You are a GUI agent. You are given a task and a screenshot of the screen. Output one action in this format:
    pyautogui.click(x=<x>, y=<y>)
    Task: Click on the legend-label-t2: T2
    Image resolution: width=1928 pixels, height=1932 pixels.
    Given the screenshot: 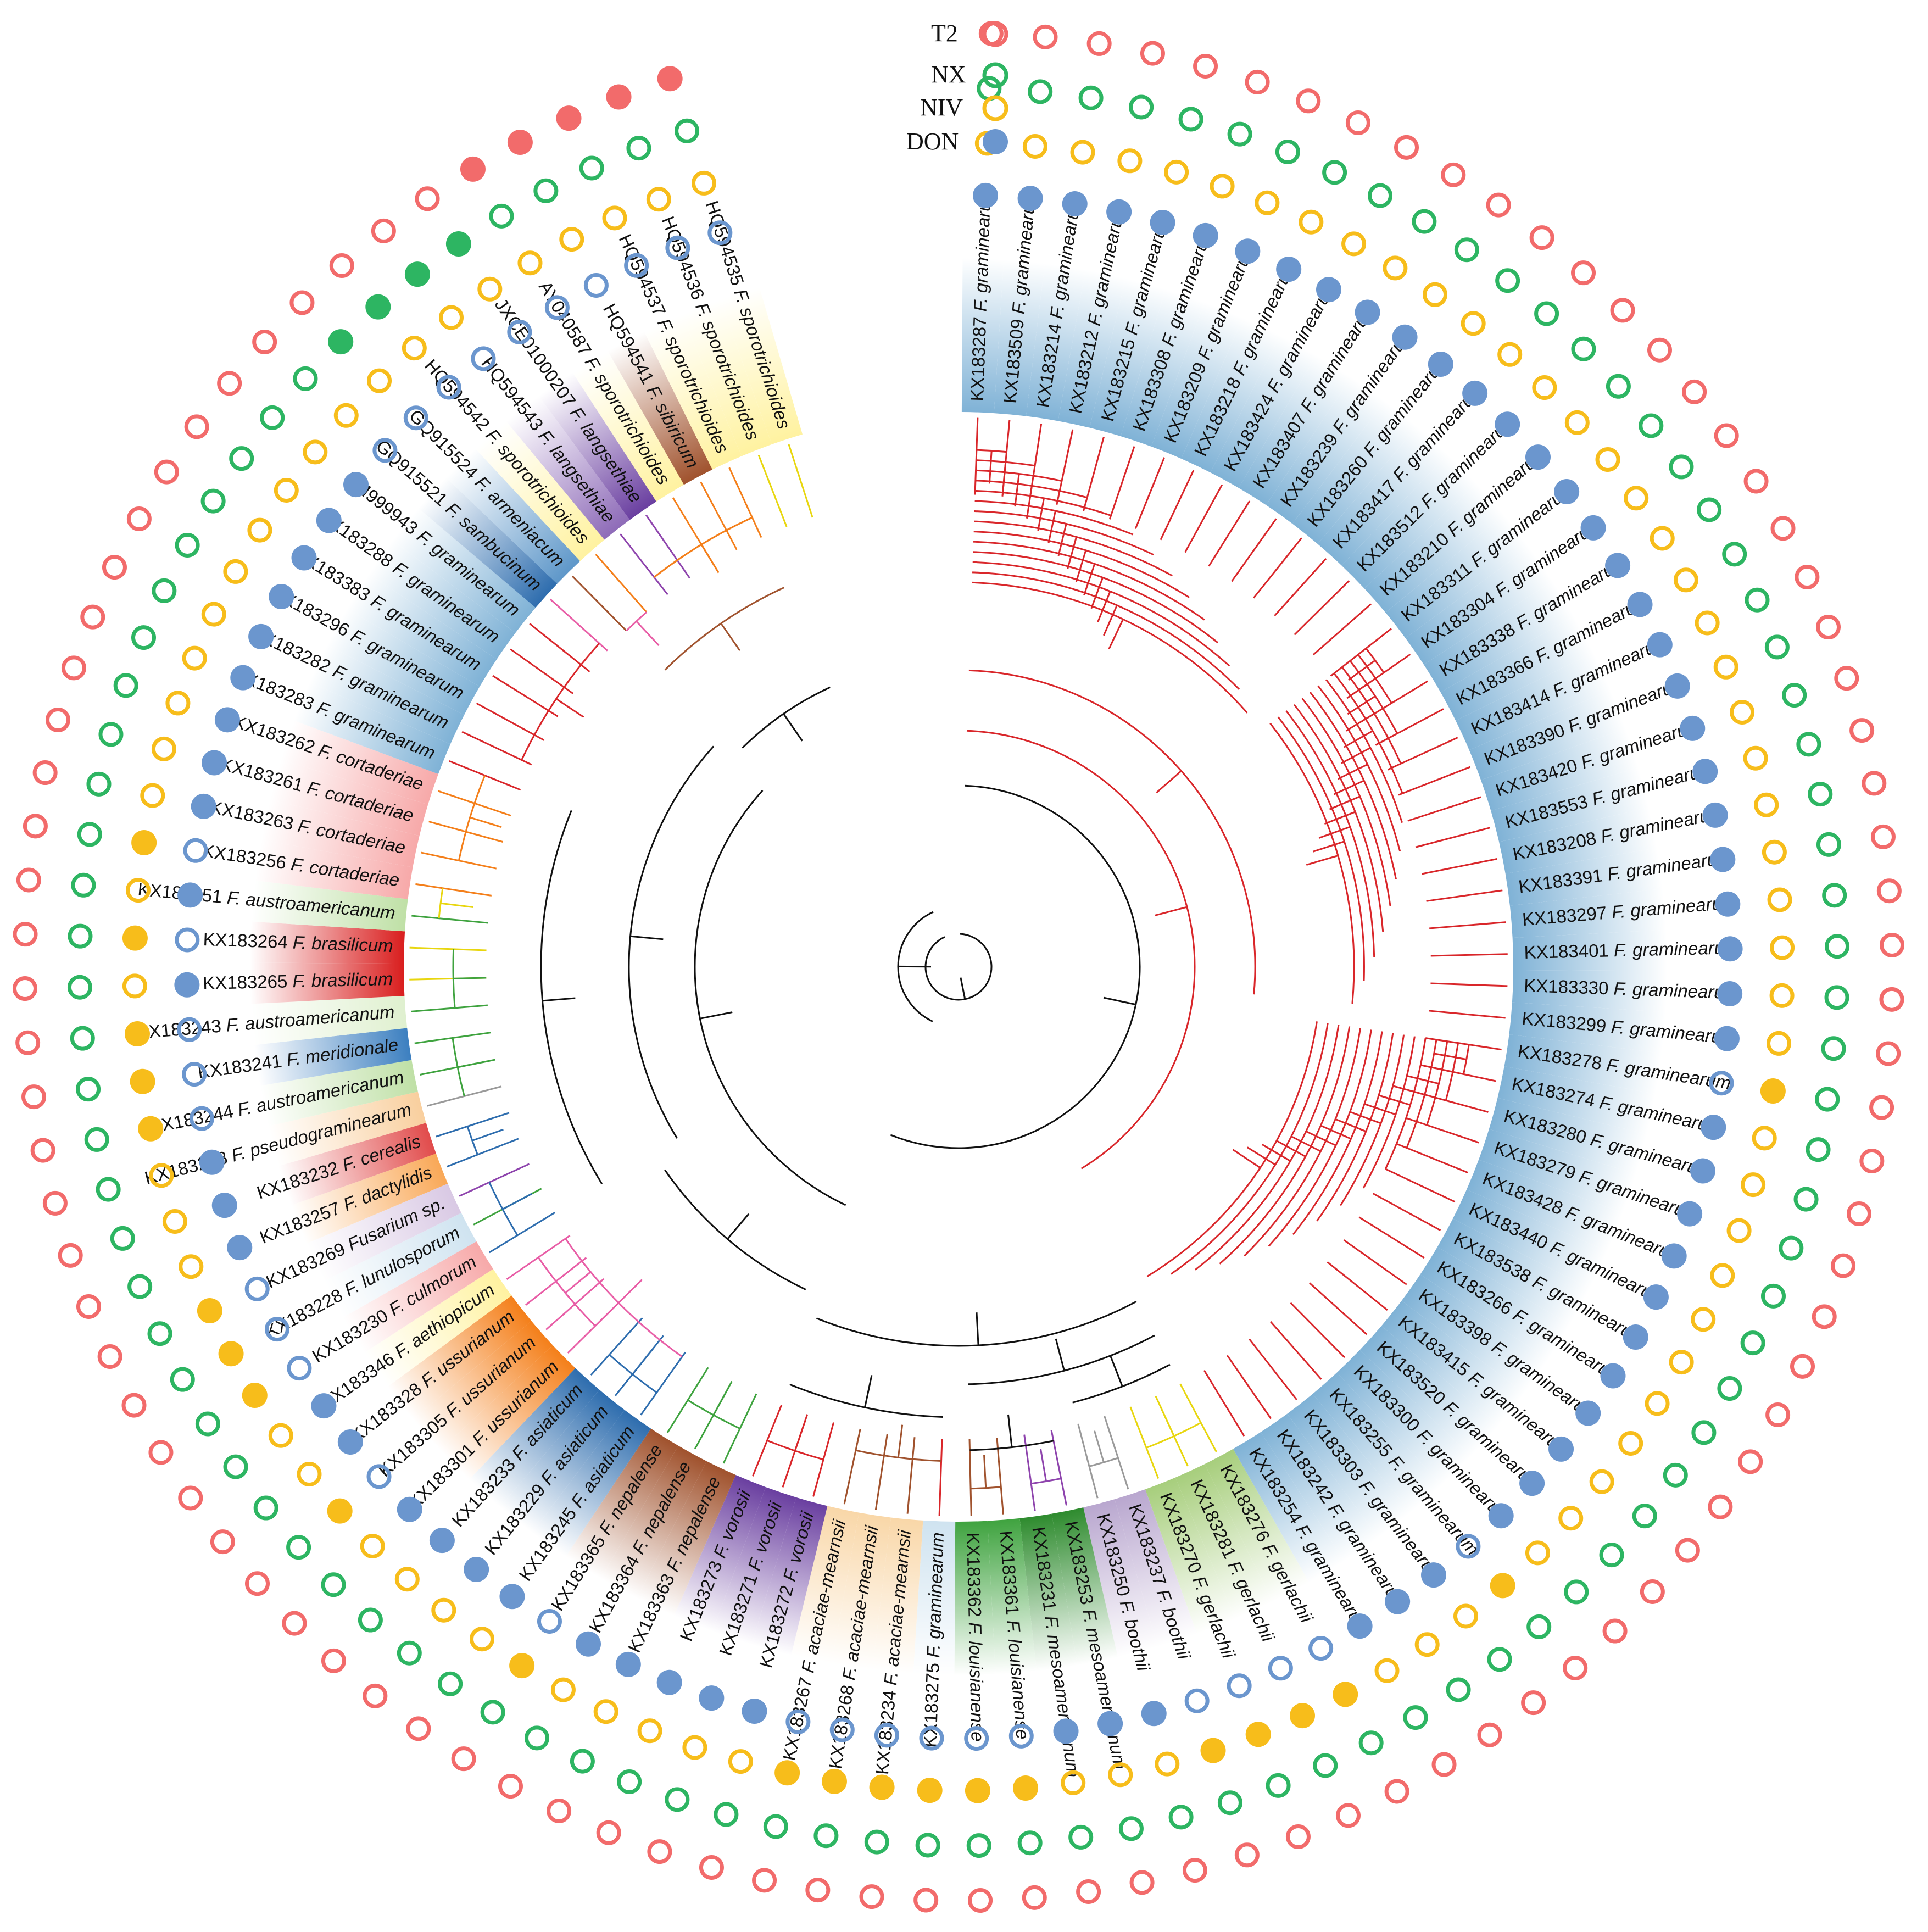 What is the action you would take?
    pyautogui.click(x=944, y=33)
    